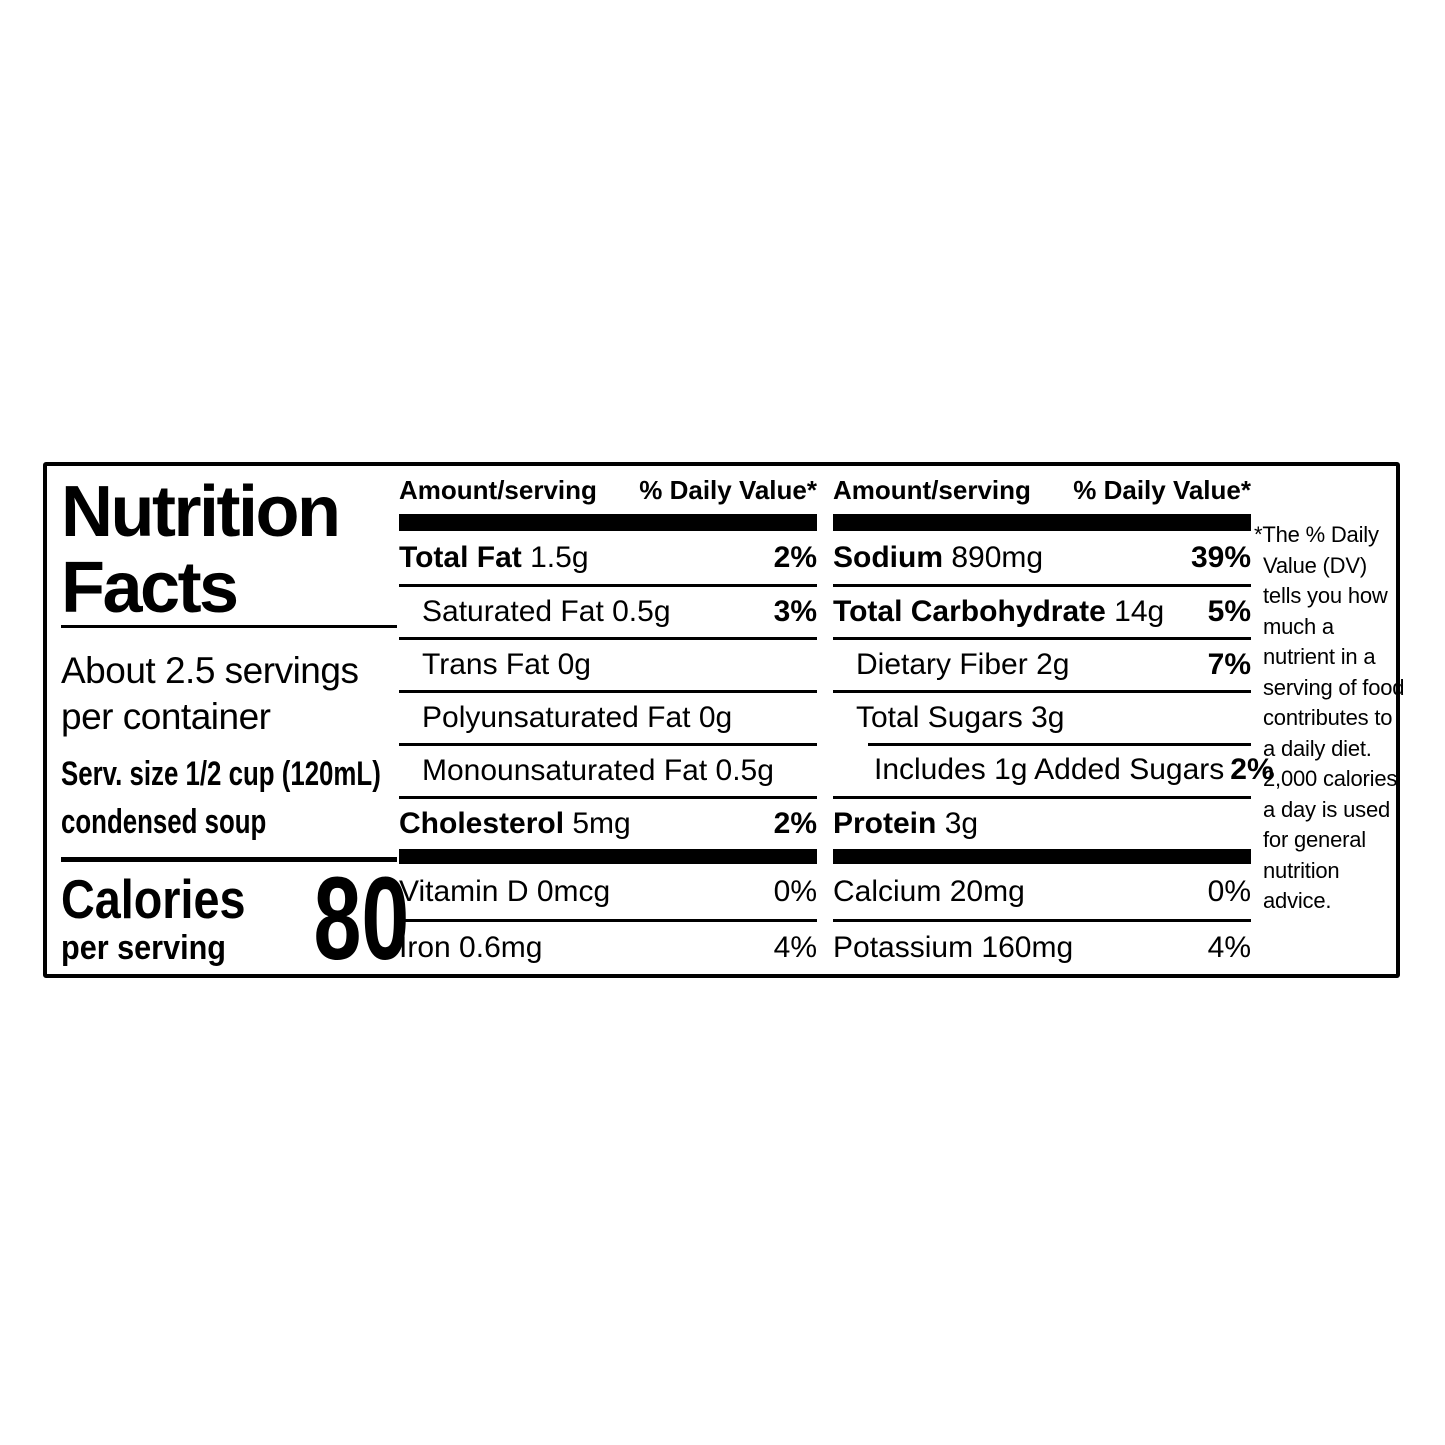 This screenshot has width=1445, height=1445. Describe the element at coordinates (1220, 557) in the screenshot. I see `nutrient-daily-value: 39%` at that location.